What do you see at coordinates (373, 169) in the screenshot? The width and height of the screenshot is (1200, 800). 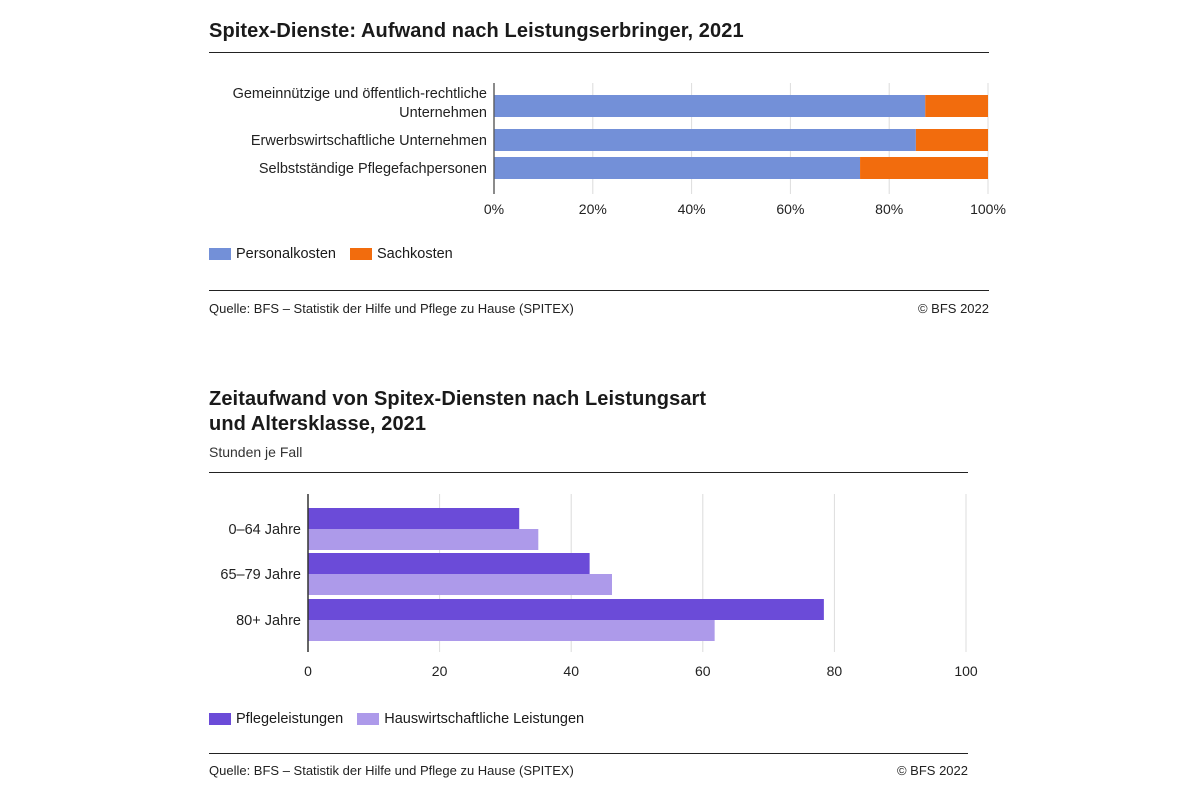 I see `chart1-category-label-2: Selbstständige Pflegefachpersonen` at bounding box center [373, 169].